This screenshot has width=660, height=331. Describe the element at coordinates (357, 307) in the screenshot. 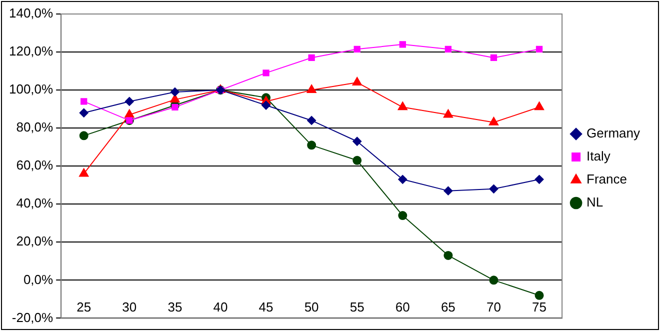

I see `x-tick-label: 55` at that location.